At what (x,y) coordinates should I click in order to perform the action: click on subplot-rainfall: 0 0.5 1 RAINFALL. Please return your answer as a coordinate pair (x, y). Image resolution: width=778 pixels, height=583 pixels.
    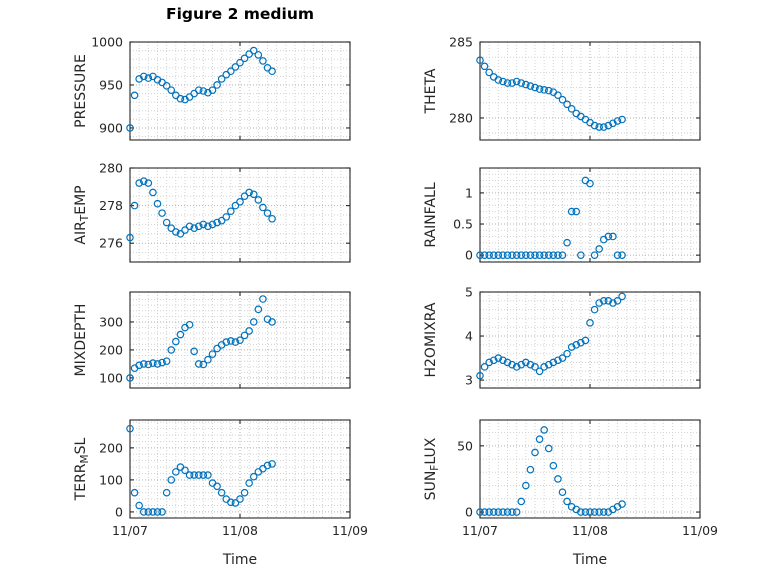
    Looking at the image, I should click on (562, 215).